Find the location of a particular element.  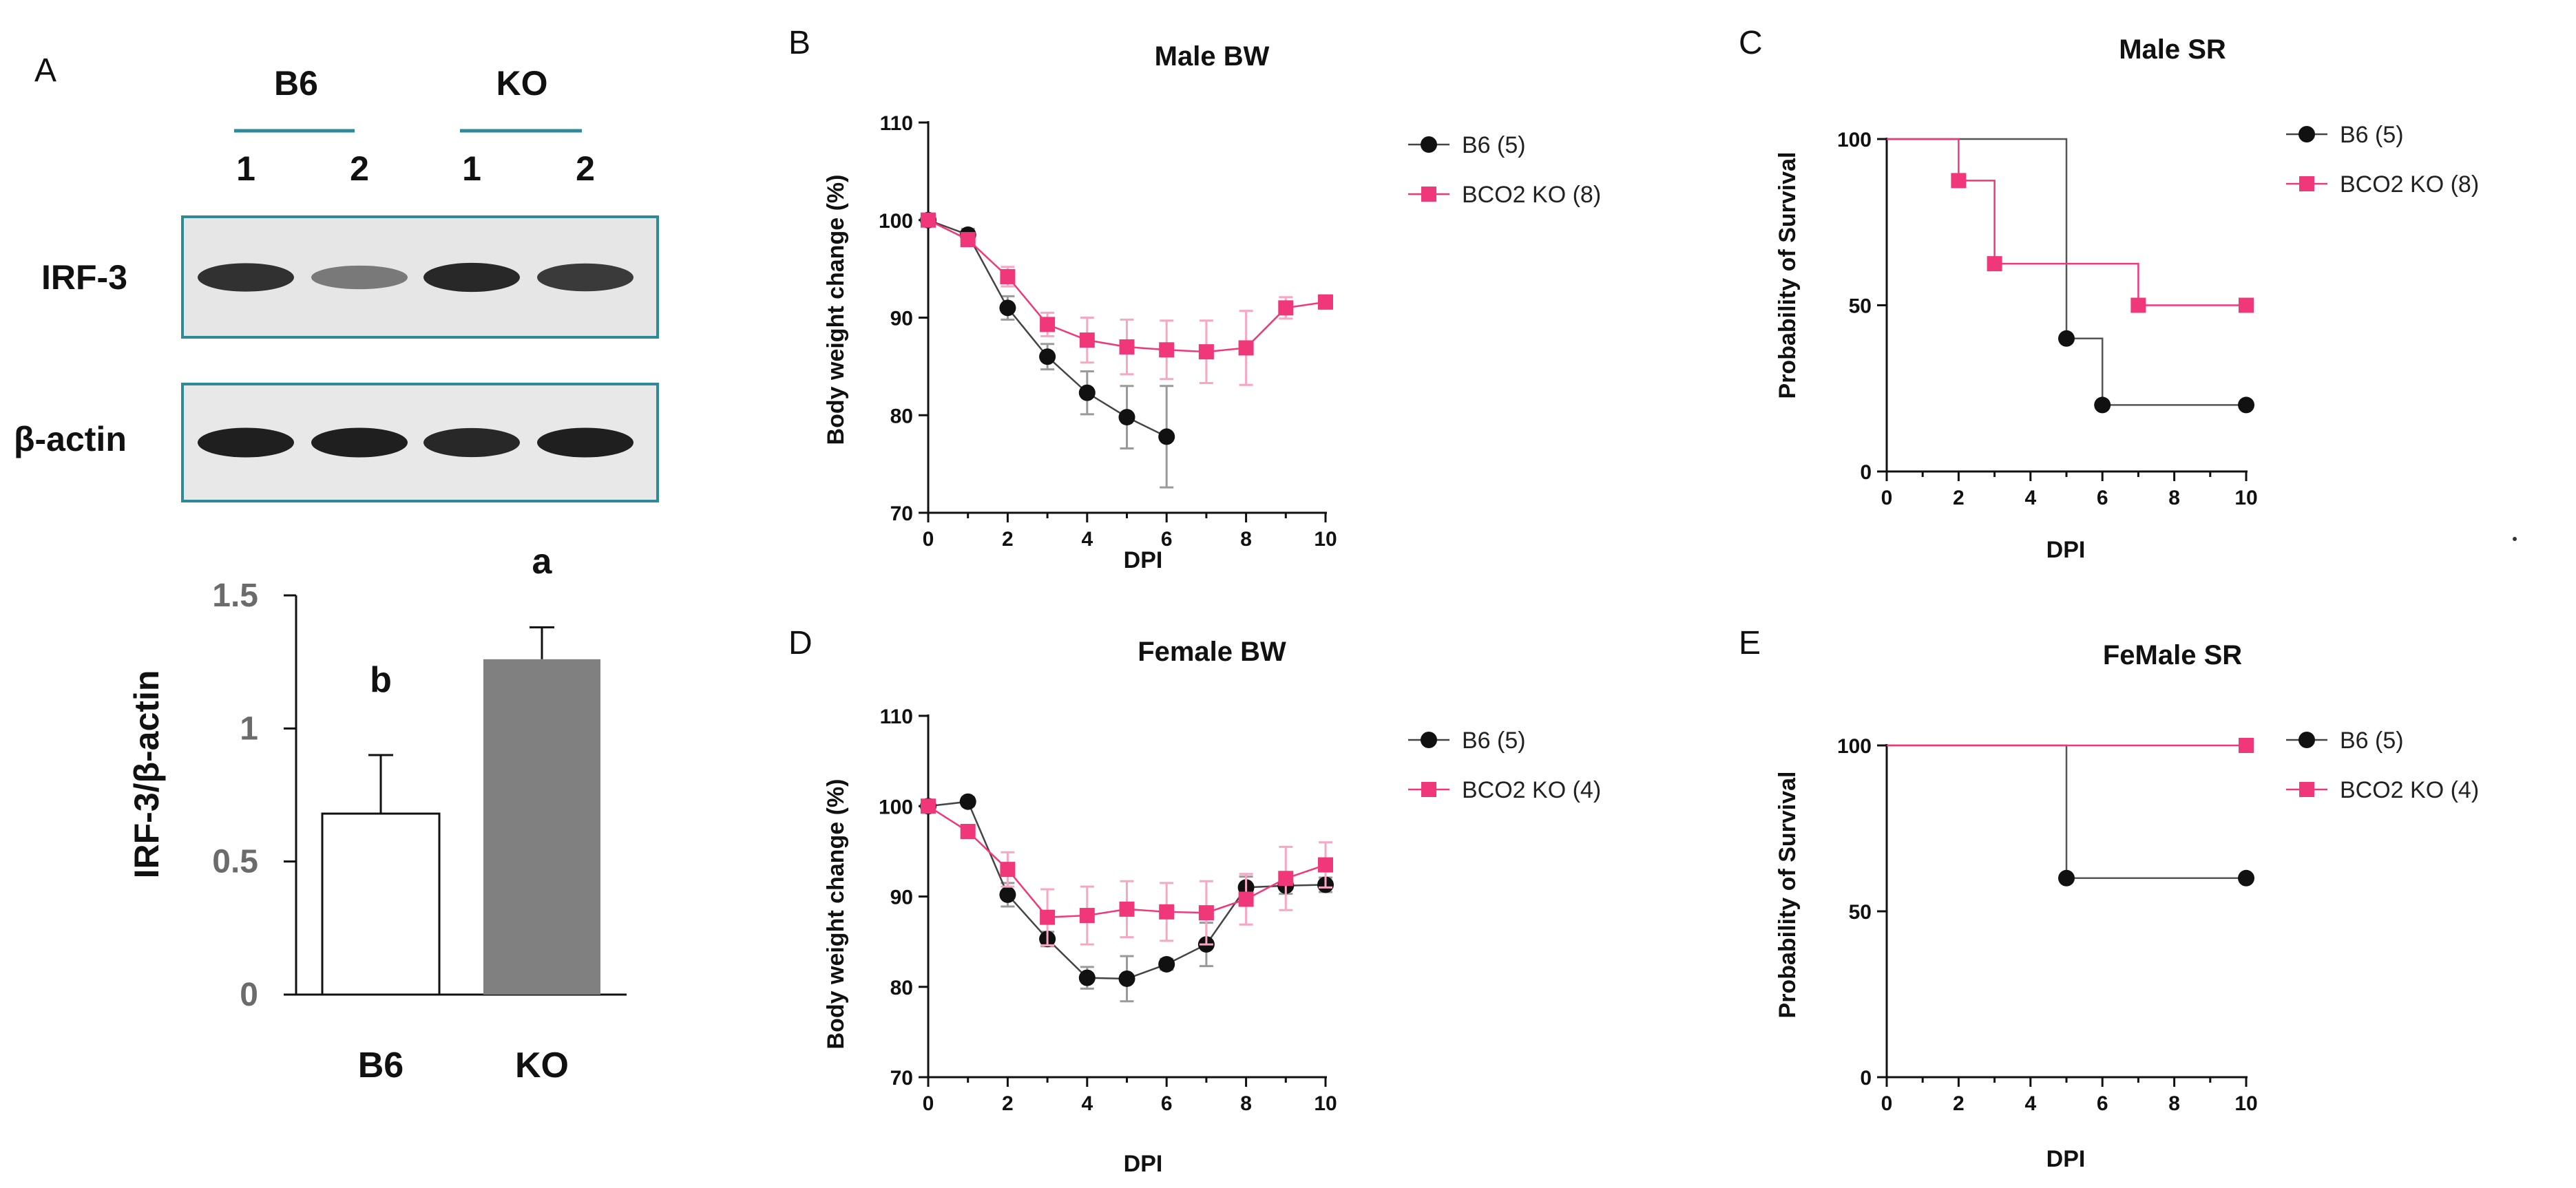

lane-label-b6-2: 2 is located at coordinates (359, 168).